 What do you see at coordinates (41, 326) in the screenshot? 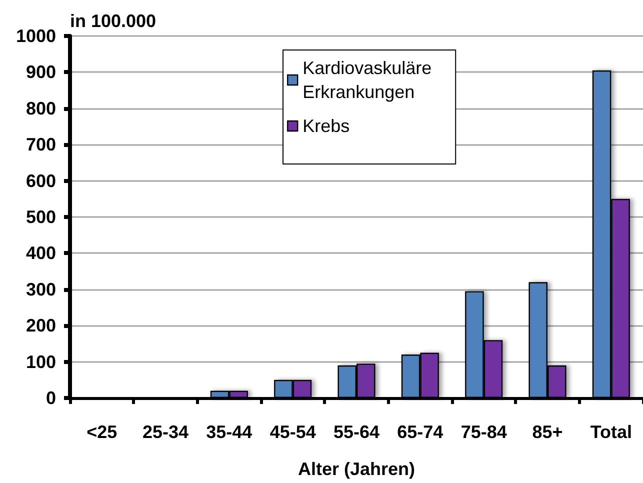
I see `y-tick-label: 200` at bounding box center [41, 326].